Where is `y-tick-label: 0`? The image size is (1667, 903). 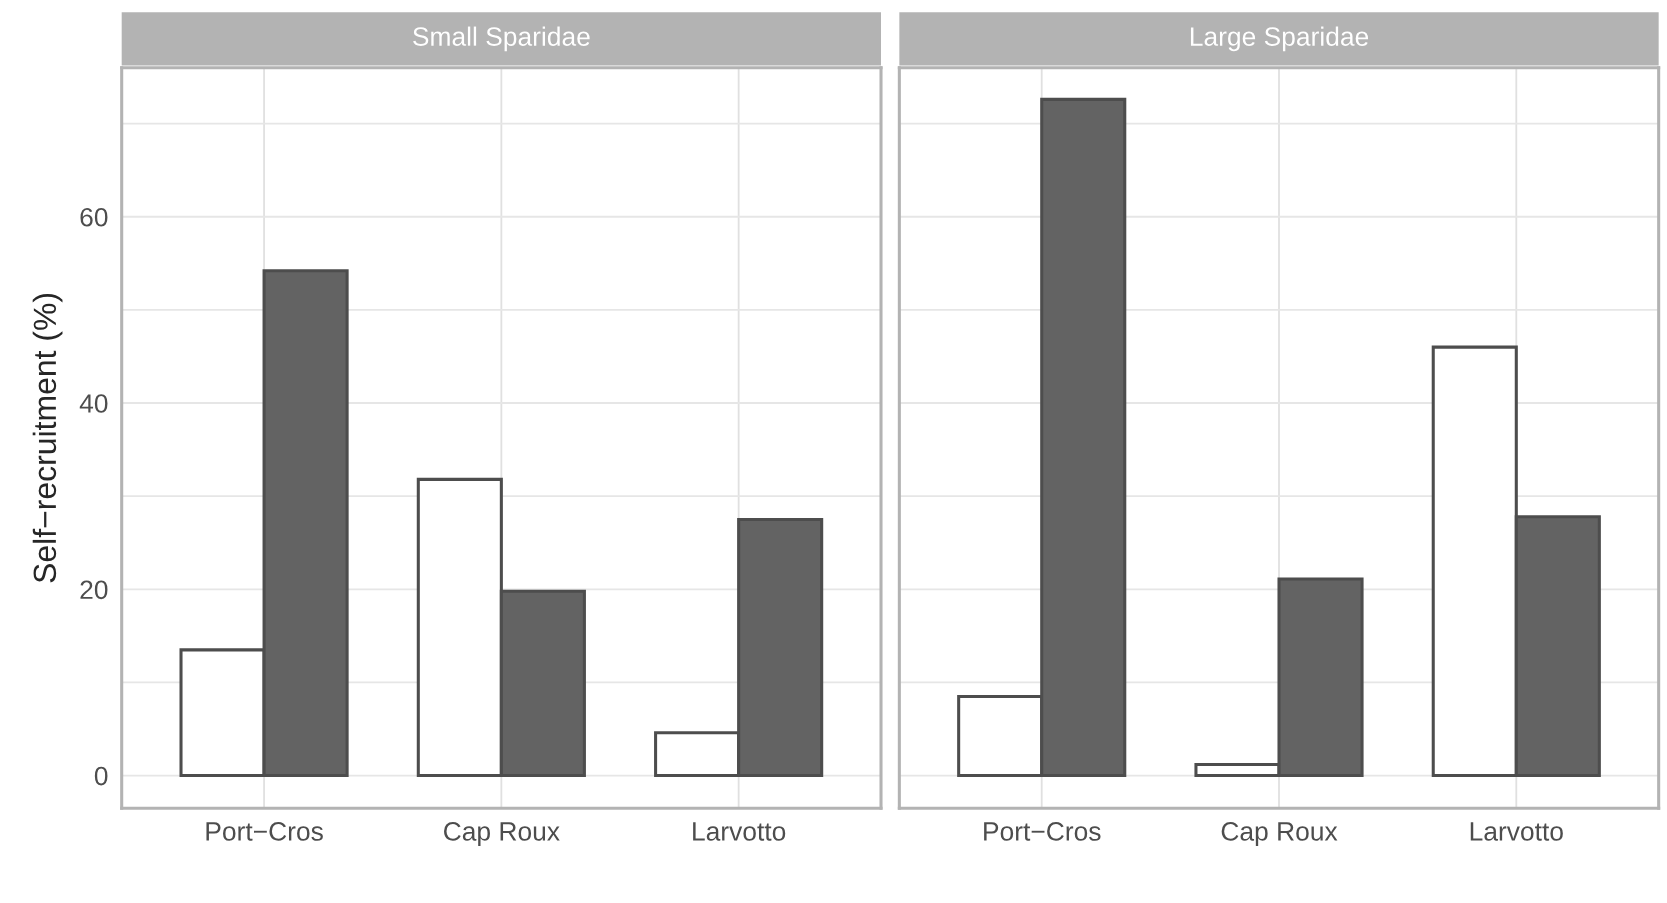
y-tick-label: 0 is located at coordinates (101, 776).